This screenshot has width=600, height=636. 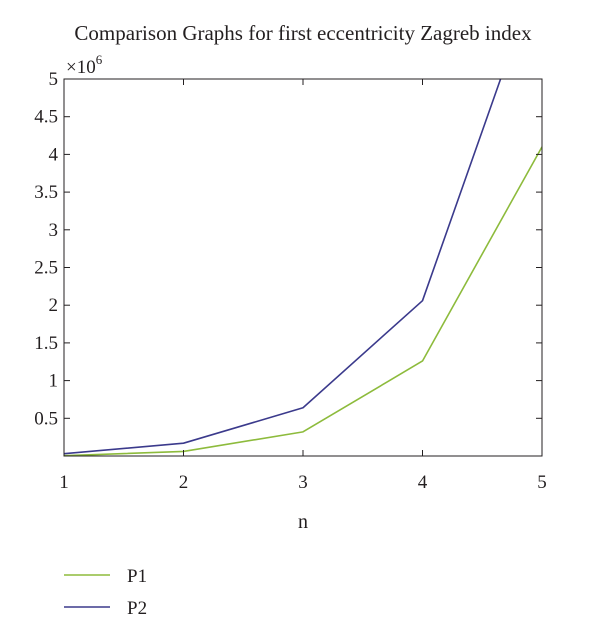 I want to click on x-tick-label: 3, so click(x=303, y=482).